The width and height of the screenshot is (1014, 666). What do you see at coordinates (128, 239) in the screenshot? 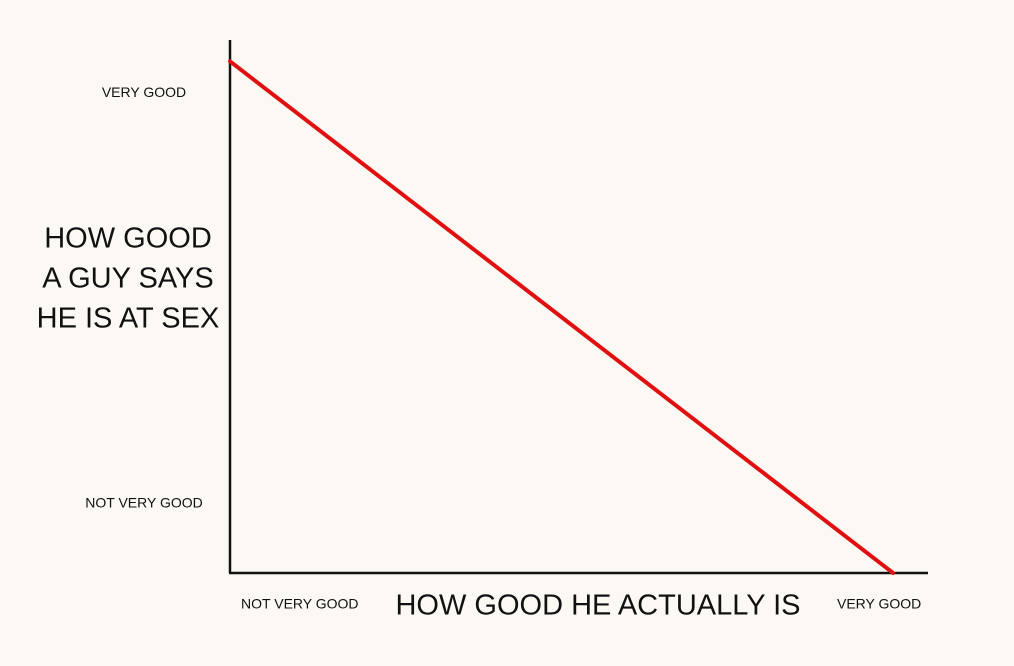
I see `y-axis-title: HOW GOOD` at bounding box center [128, 239].